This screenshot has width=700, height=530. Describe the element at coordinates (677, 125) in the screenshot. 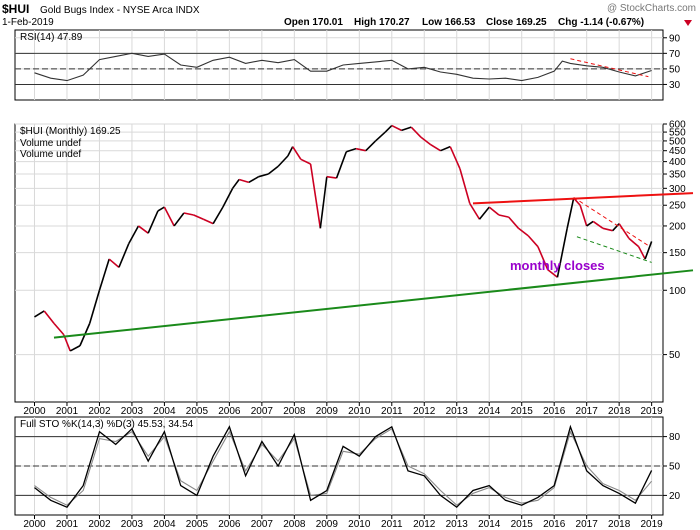

I see `y-tick-label: 600` at that location.